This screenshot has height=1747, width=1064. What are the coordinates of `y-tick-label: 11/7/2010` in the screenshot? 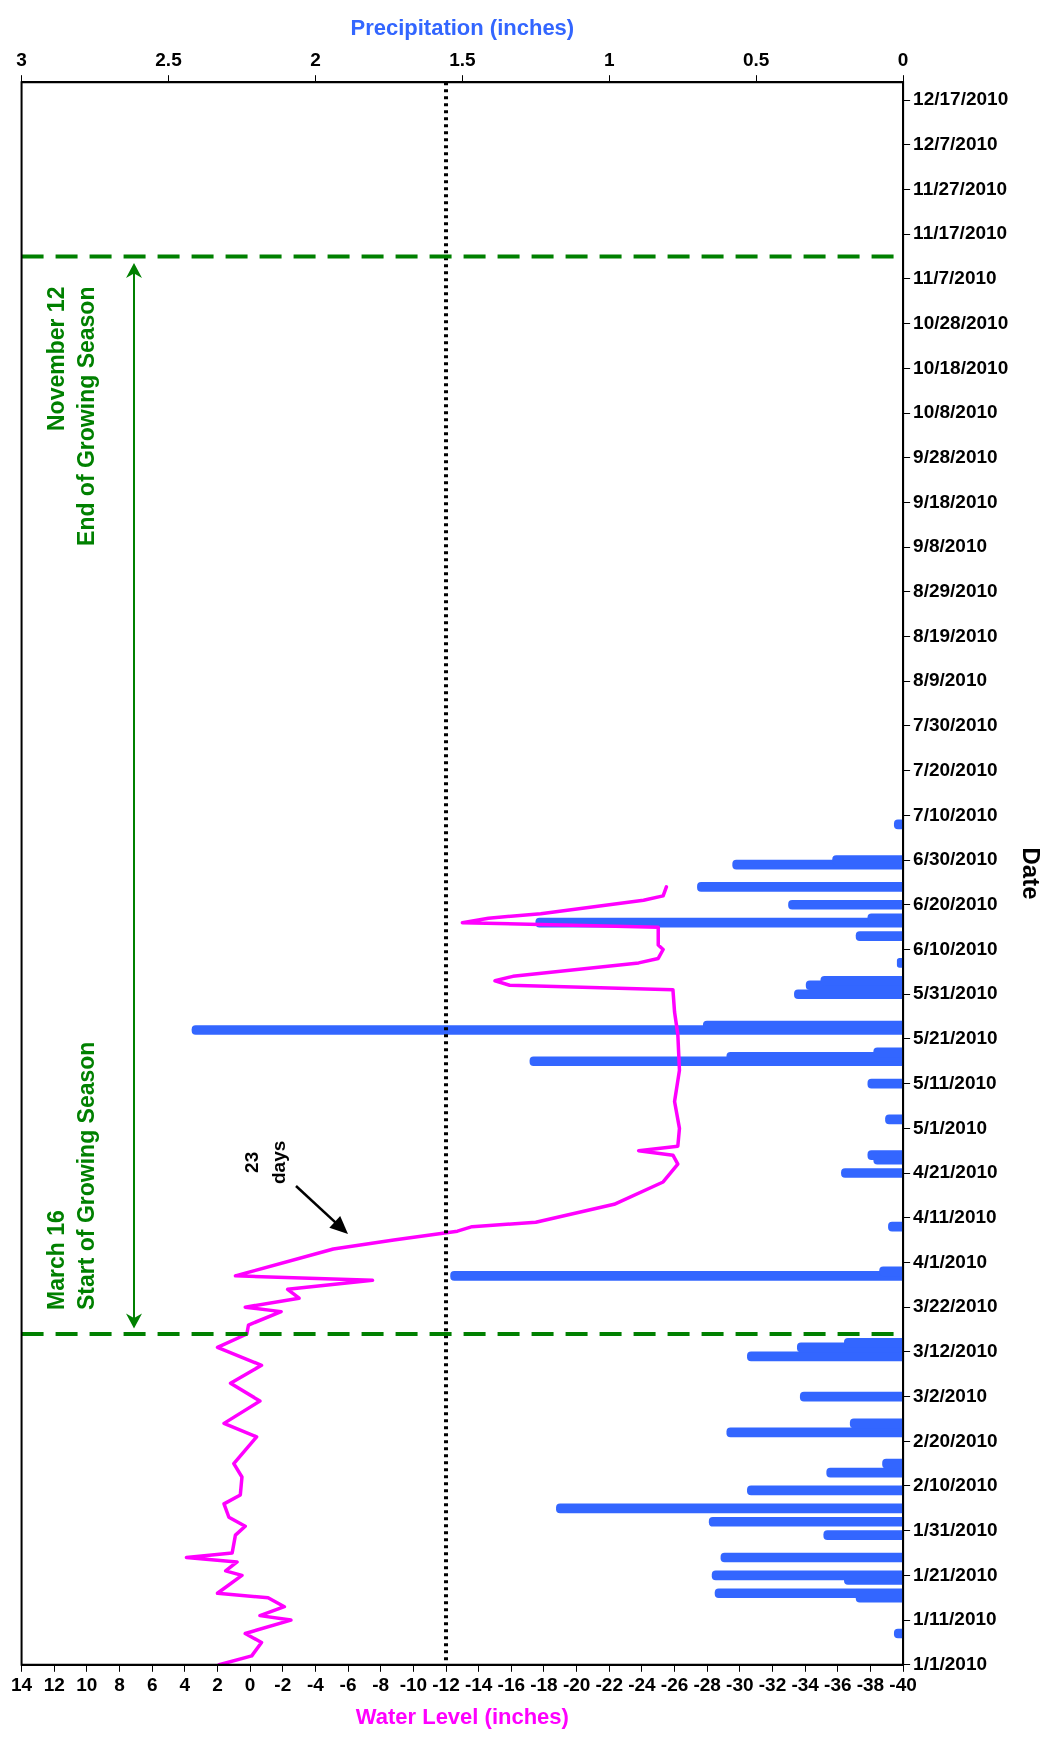 It's located at (955, 278).